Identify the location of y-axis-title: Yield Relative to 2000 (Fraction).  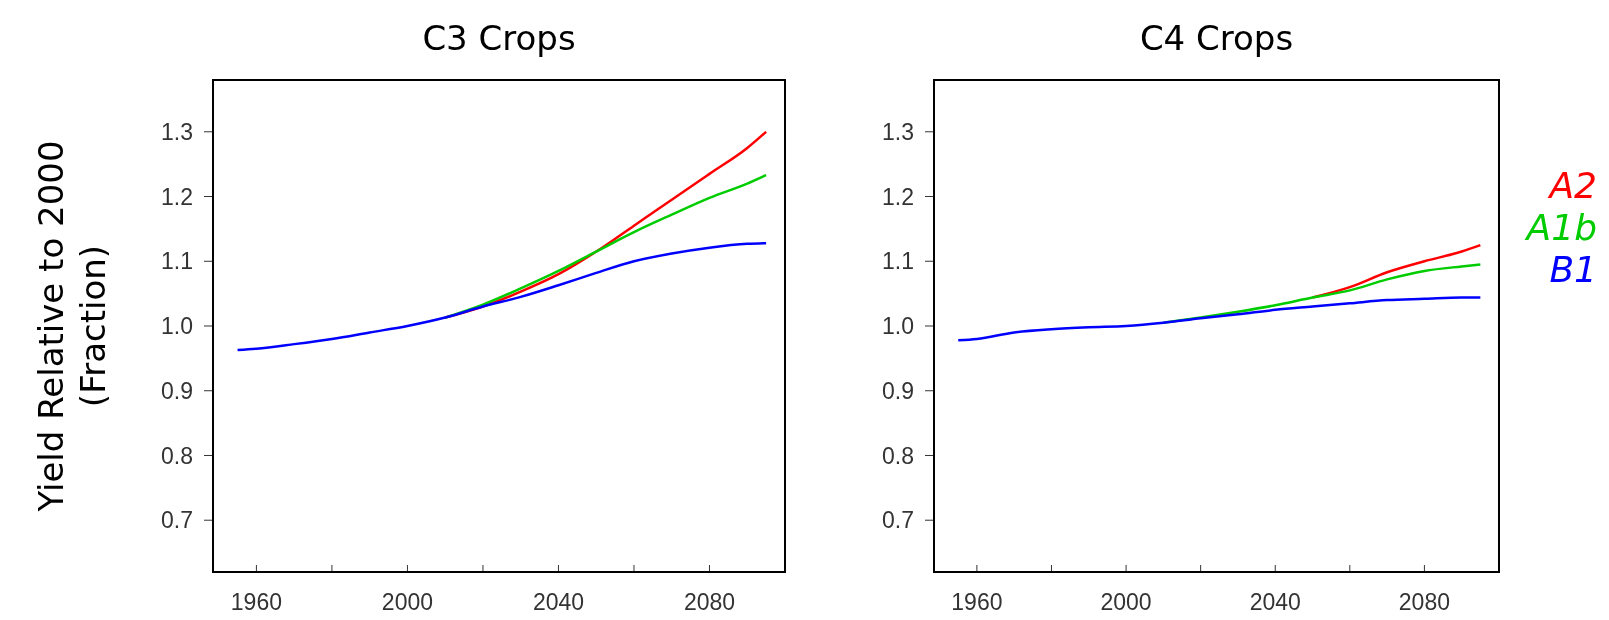
(72, 326).